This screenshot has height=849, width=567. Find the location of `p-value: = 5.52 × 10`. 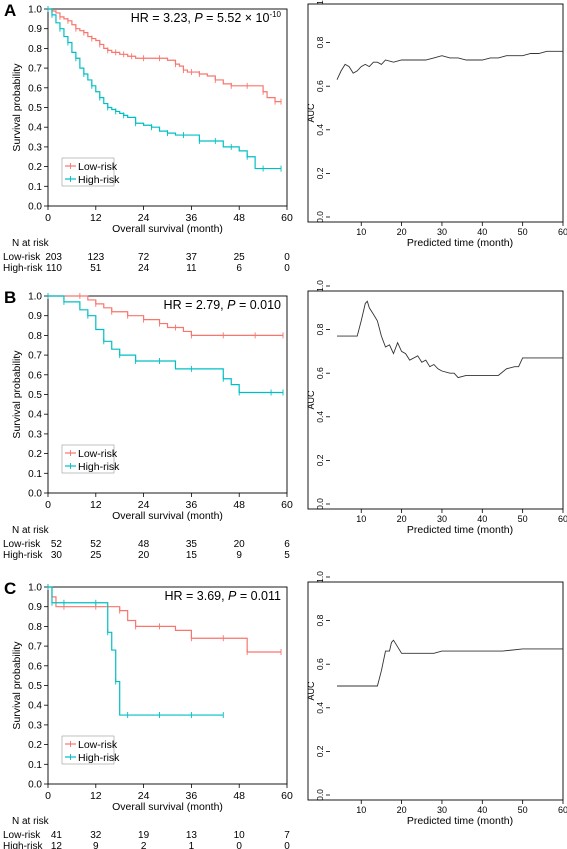

p-value: = 5.52 × 10 is located at coordinates (236, 18).